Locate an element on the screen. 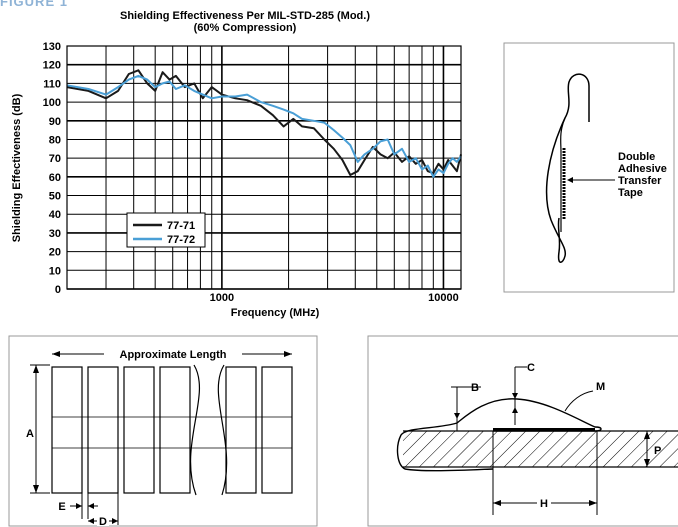 This screenshot has width=678, height=527. length-arrow-right is located at coordinates (288, 354).